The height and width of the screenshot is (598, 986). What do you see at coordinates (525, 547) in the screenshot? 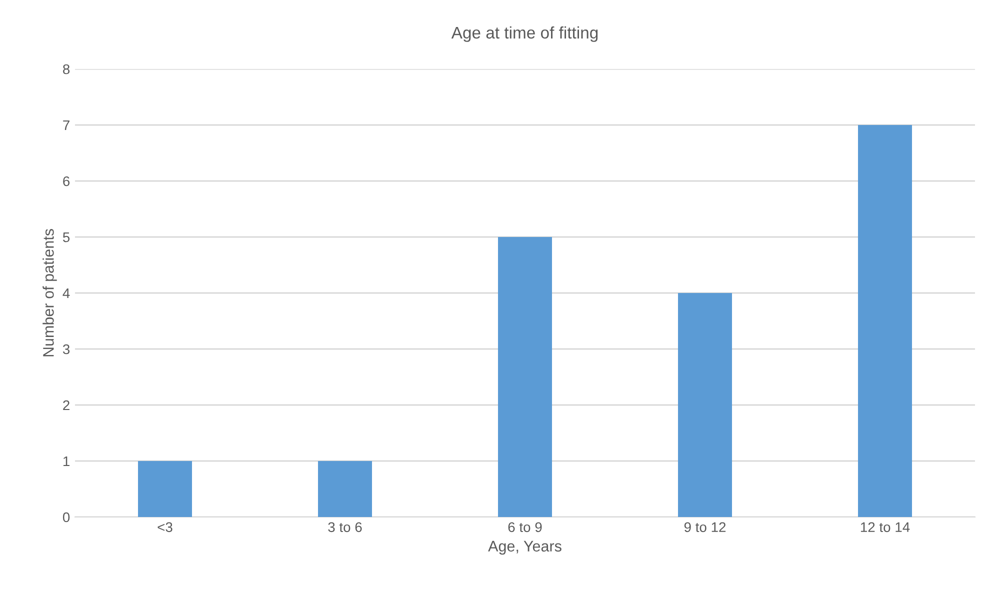
I see `x-axis-title: Age, Years` at bounding box center [525, 547].